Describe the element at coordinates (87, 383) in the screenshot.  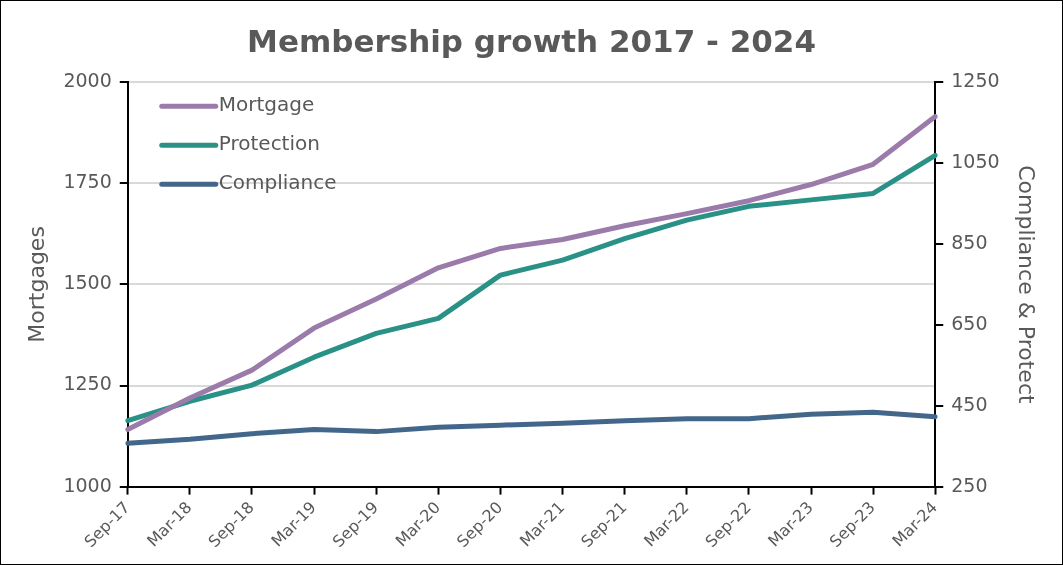
I see `y-tick-label: 1250` at that location.